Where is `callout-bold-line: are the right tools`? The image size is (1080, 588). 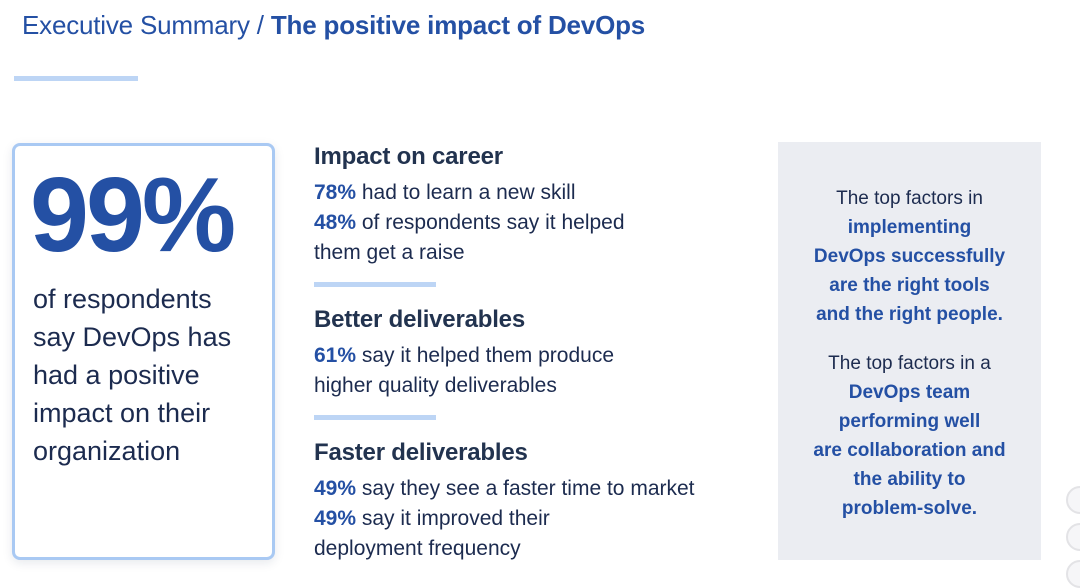
callout-bold-line: are the right tools is located at coordinates (909, 285).